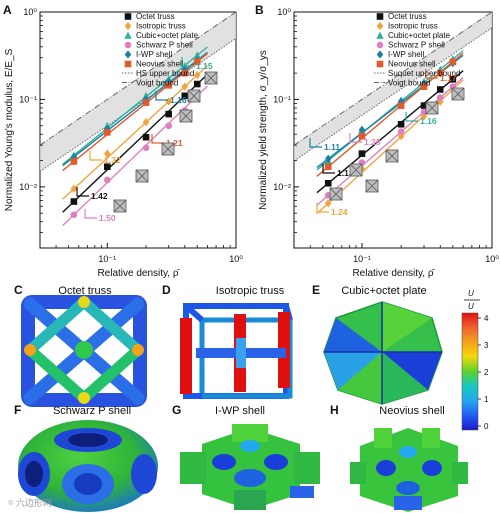 This screenshot has width=500, height=513. What do you see at coordinates (383, 143) in the screenshot?
I see `slope-annotations-b: 1.13 1.24 1.16 1.28 1.11 1.17` at bounding box center [383, 143].